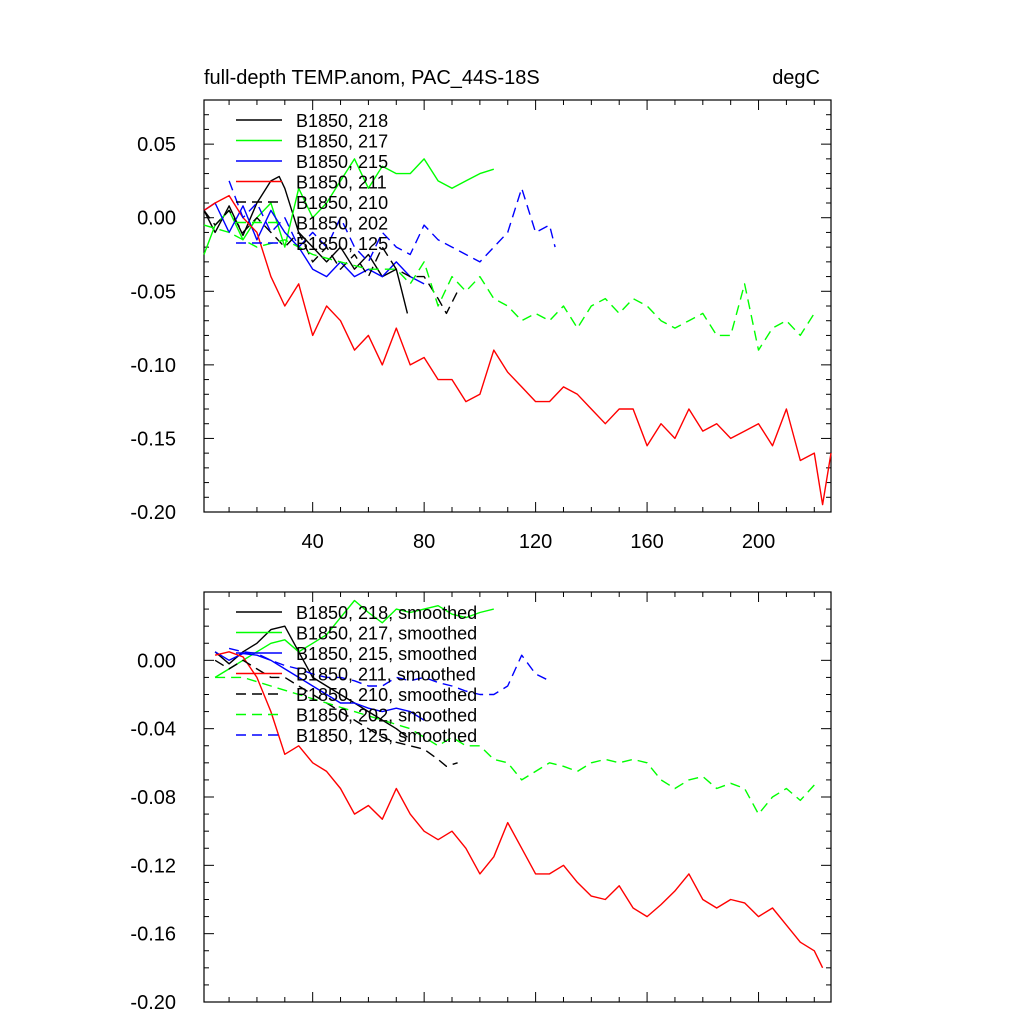 Image resolution: width=1024 pixels, height=1024 pixels. I want to click on legend-label: B1850, 215, smoothed, so click(386, 654).